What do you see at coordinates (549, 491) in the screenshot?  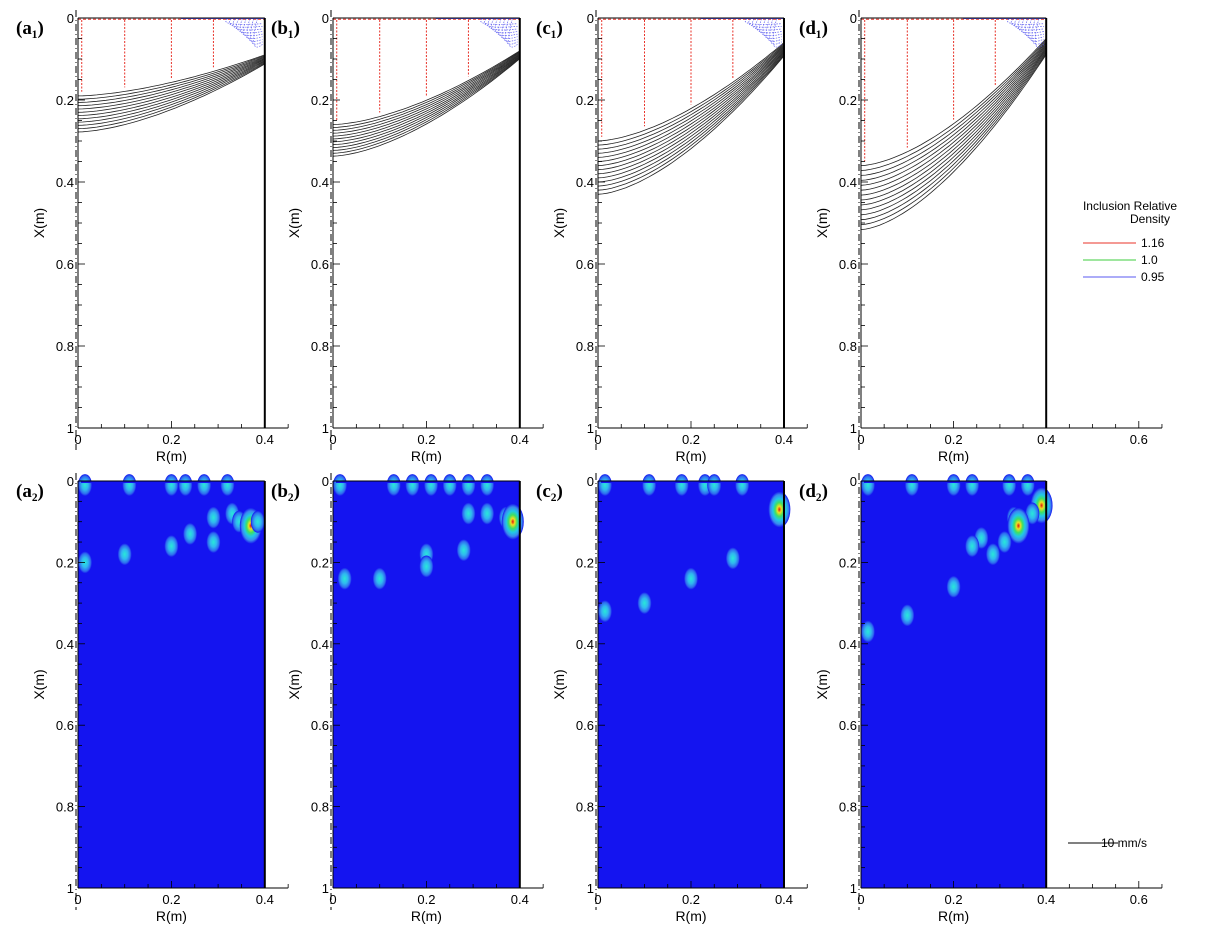 I see `panel-label: (c₂)` at bounding box center [549, 491].